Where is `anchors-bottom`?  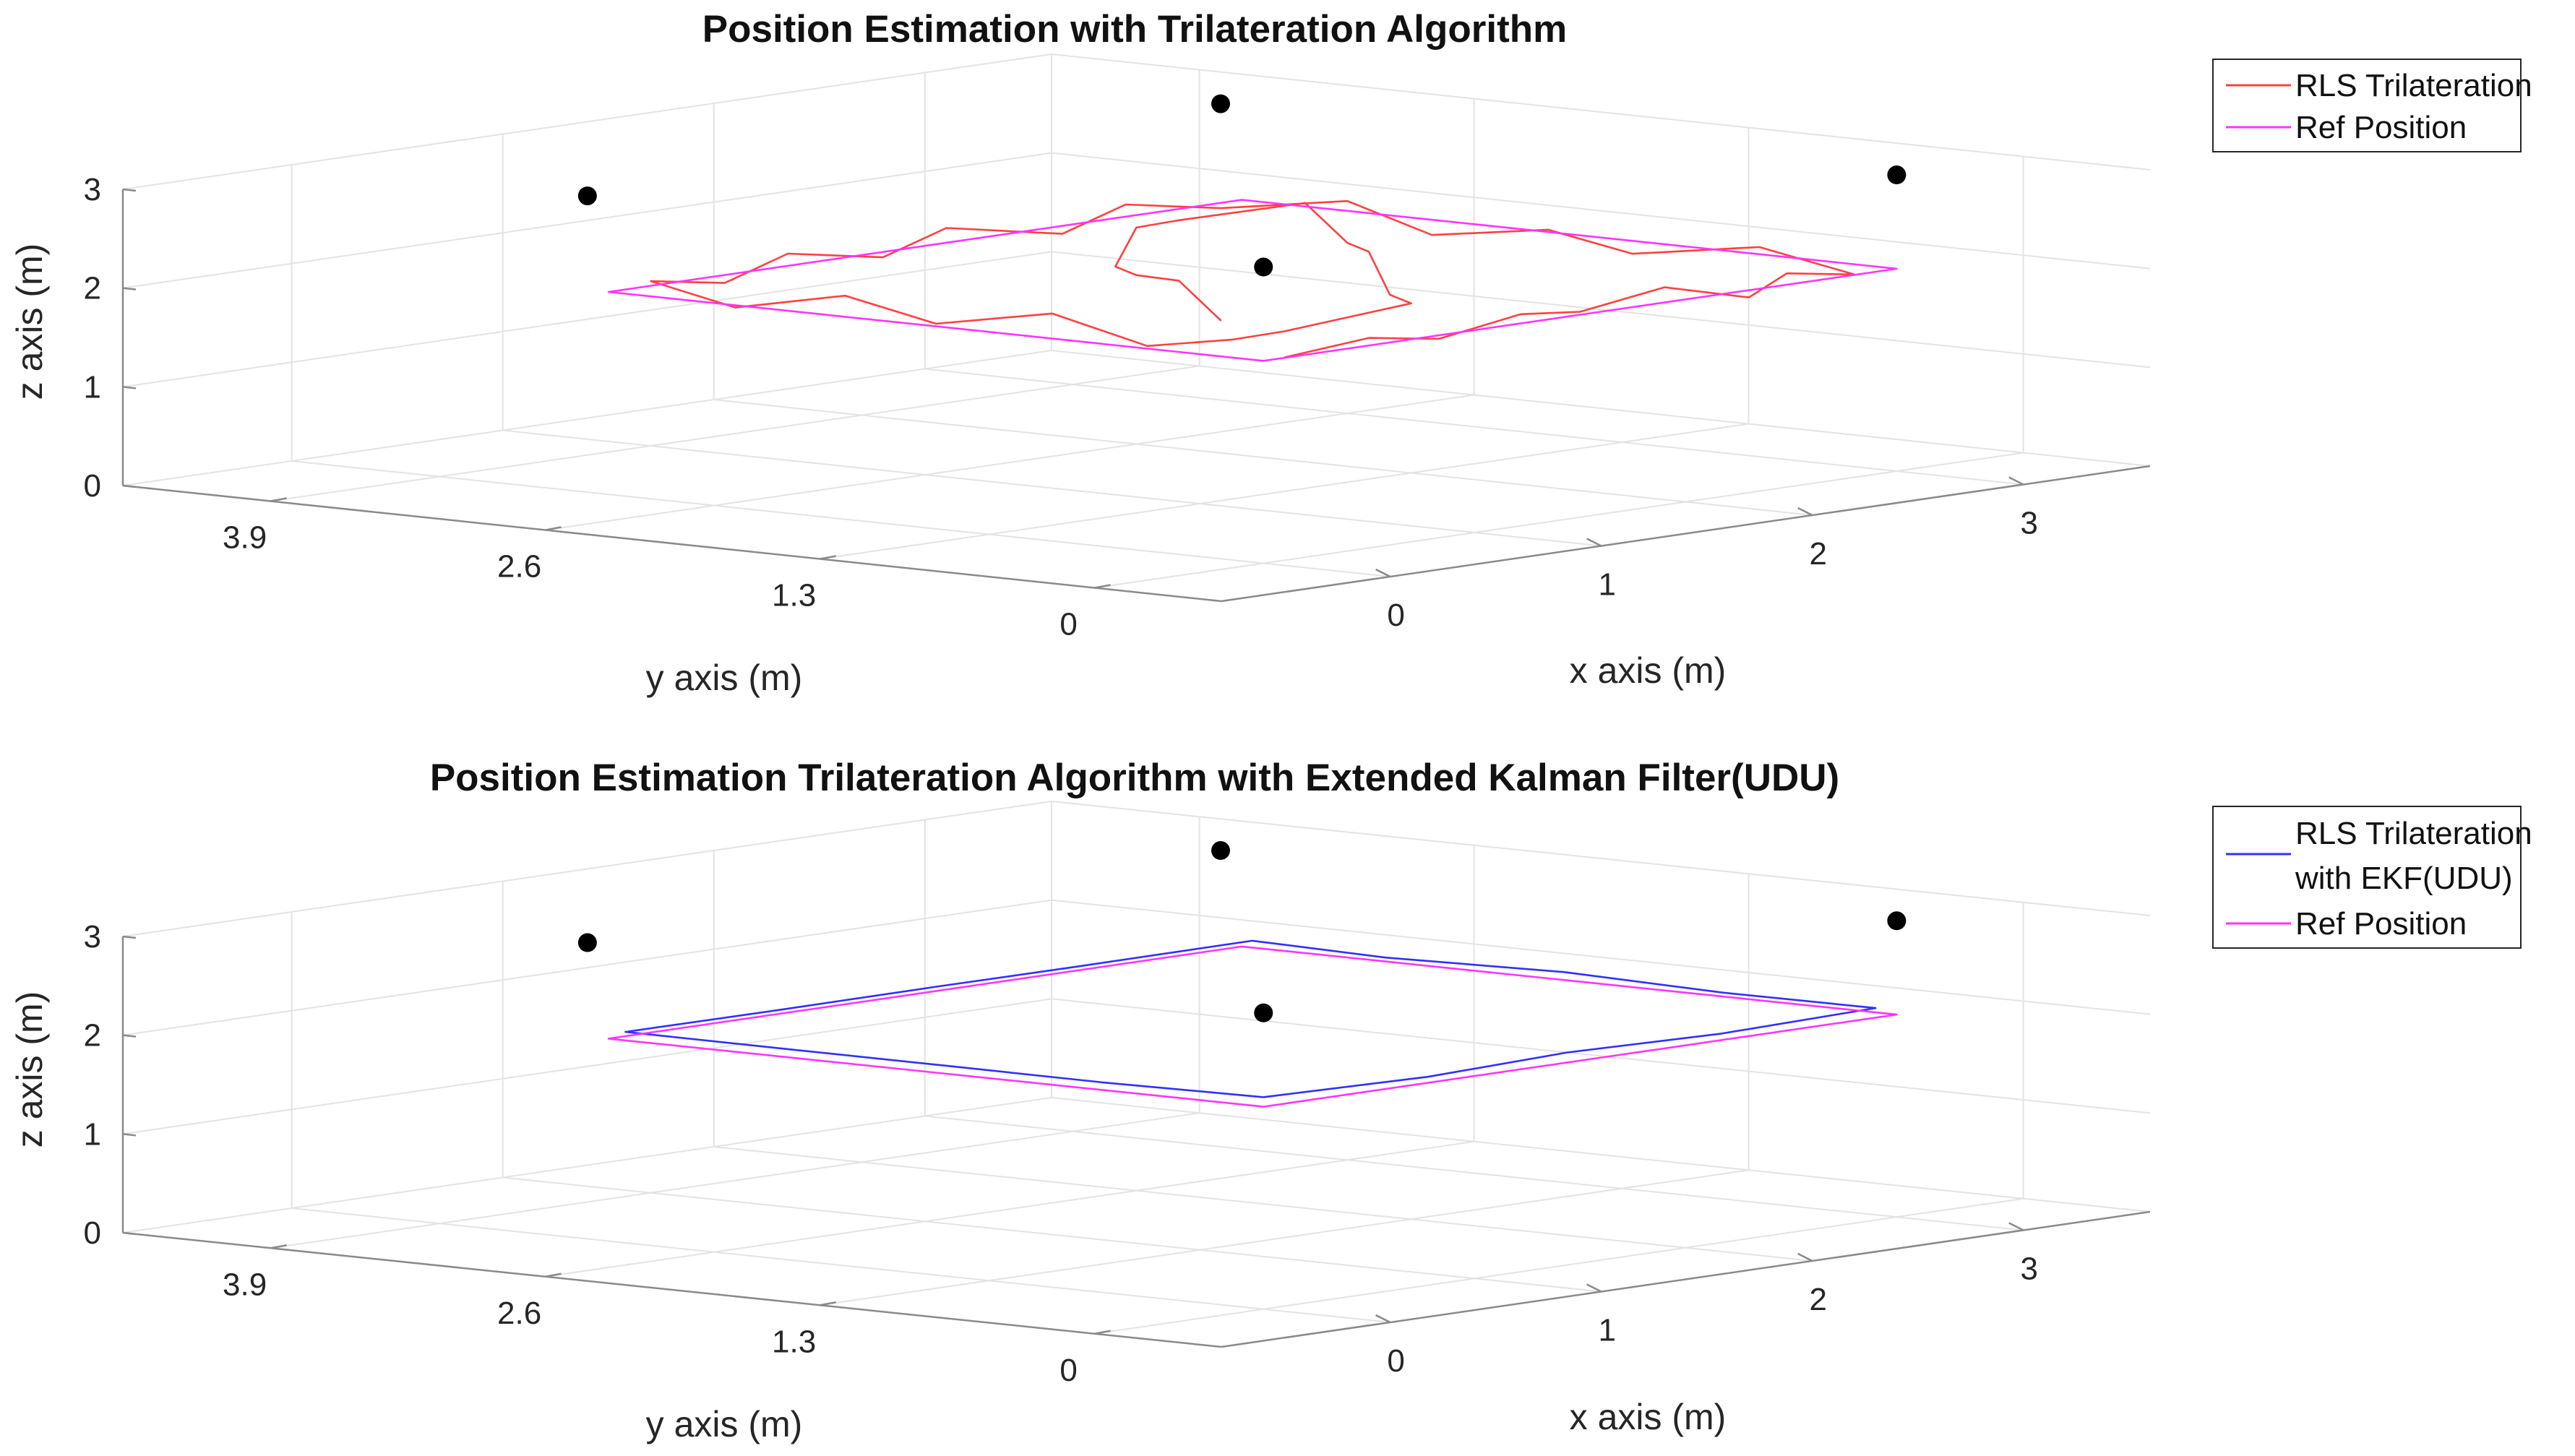
anchors-bottom is located at coordinates (1241, 931).